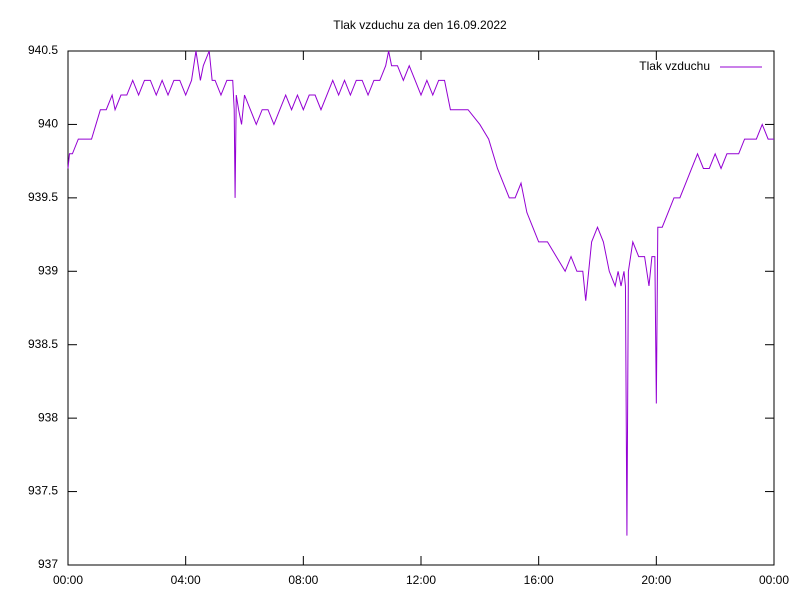 The height and width of the screenshot is (600, 800). I want to click on y-tick-label: 938, so click(48, 417).